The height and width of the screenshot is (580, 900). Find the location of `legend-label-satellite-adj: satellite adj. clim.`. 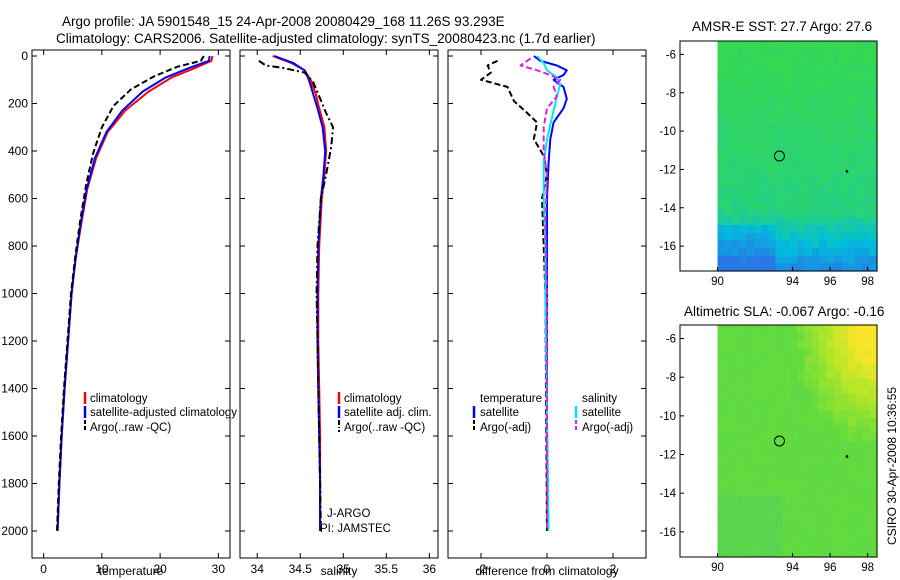

legend-label-satellite-adj: satellite adj. clim. is located at coordinates (388, 413).